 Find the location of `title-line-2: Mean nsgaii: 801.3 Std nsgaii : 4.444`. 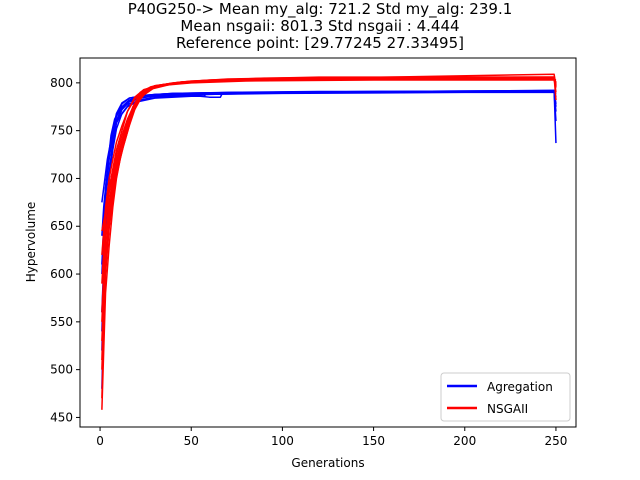

title-line-2: Mean nsgaii: 801.3 Std nsgaii : 4.444 is located at coordinates (319, 26).